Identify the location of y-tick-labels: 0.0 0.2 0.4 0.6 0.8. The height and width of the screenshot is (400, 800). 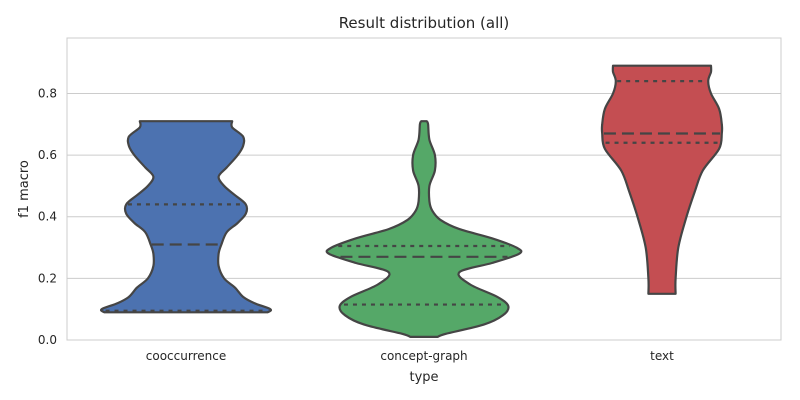
(47, 216).